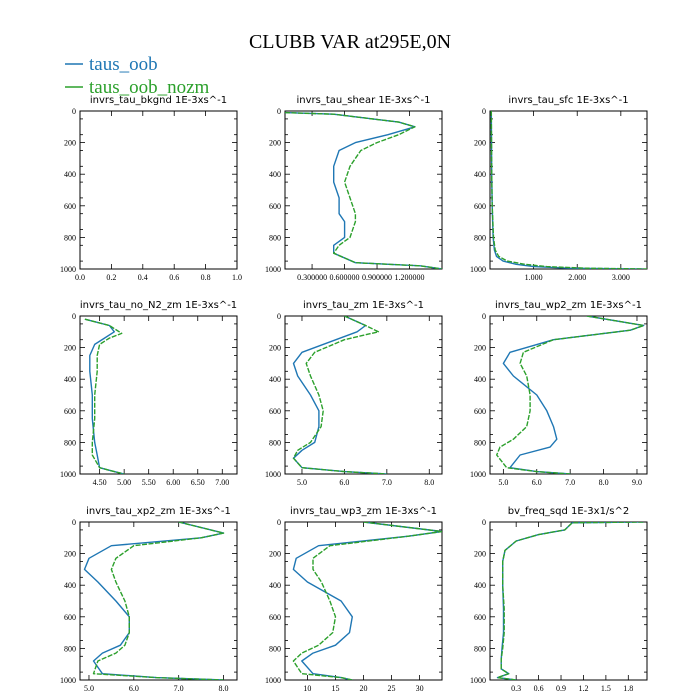 Image resolution: width=700 pixels, height=700 pixels. What do you see at coordinates (516, 688) in the screenshot?
I see `x-tick-label: 0.3` at bounding box center [516, 688].